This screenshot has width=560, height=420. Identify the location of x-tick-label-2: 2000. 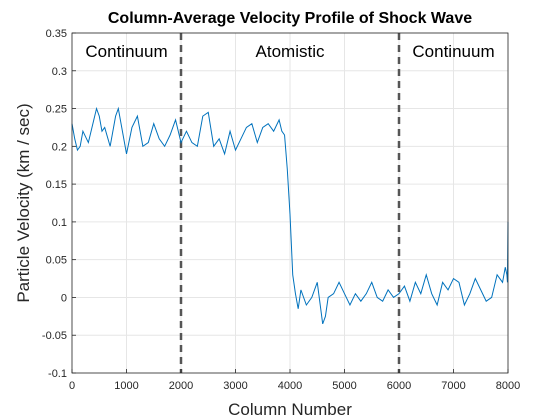
(181, 386).